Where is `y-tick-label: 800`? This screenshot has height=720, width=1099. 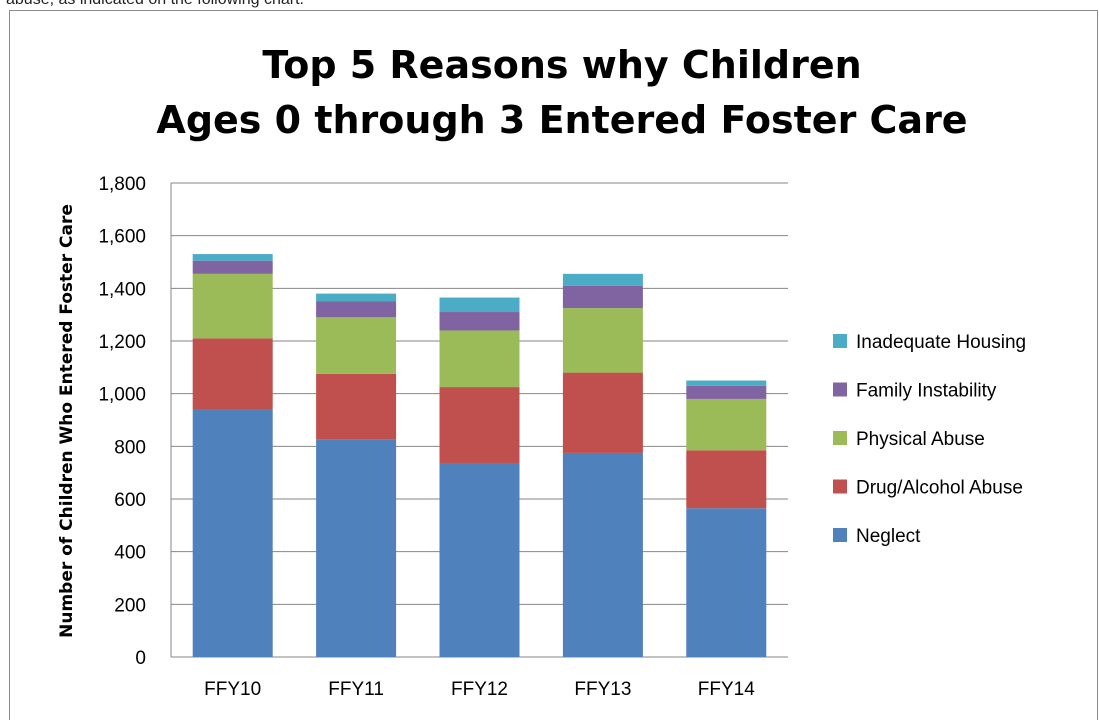 y-tick-label: 800 is located at coordinates (130, 447).